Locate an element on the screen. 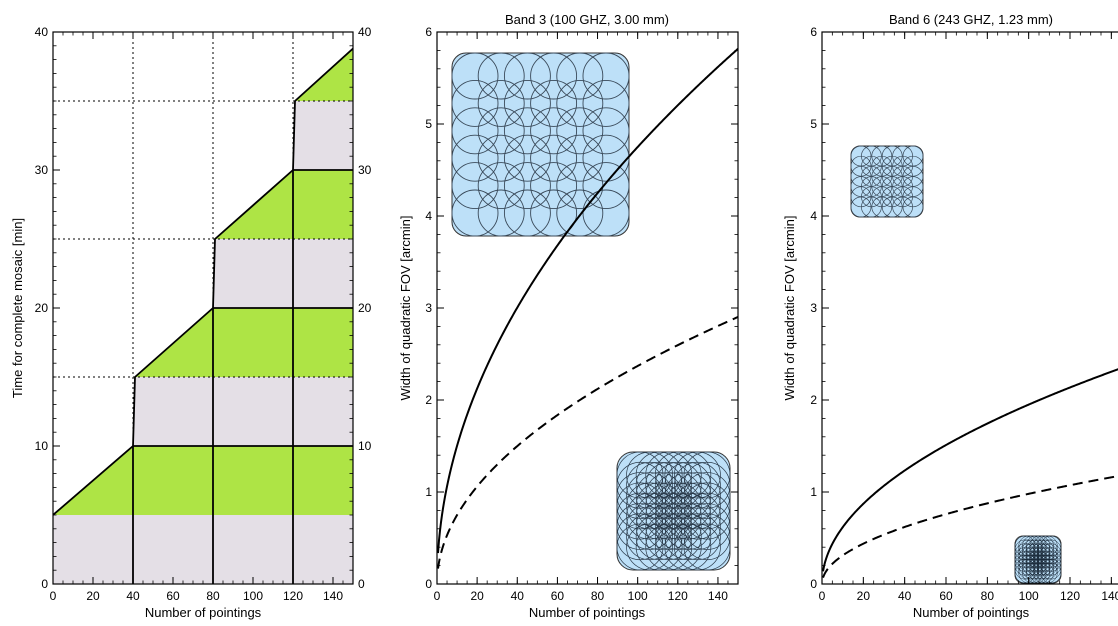 The image size is (1118, 626). y-tick-labels: 0 1 2 3 4 5 6 is located at coordinates (428, 308).